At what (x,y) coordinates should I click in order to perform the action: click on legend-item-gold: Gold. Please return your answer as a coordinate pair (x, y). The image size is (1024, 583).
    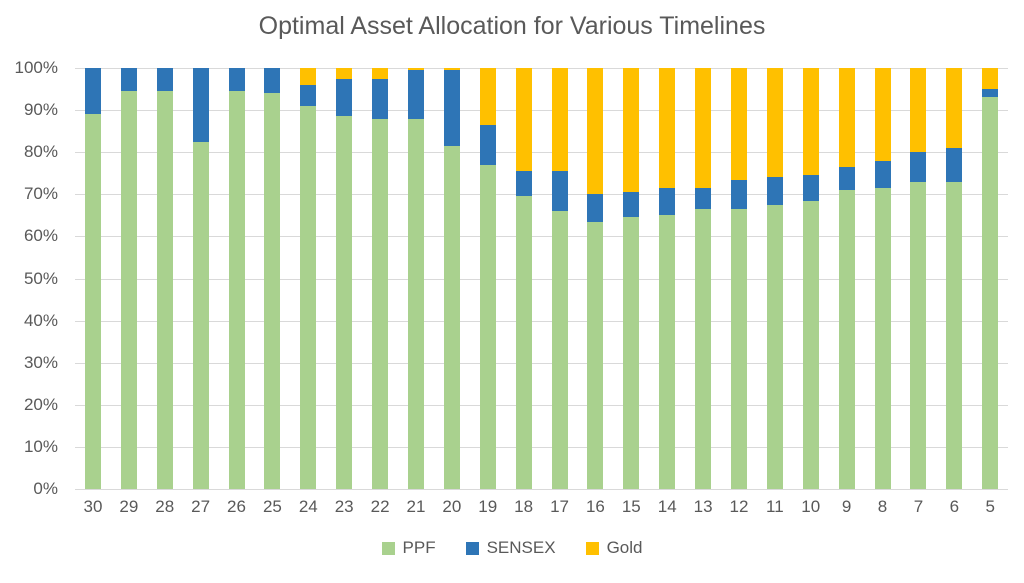
    Looking at the image, I should click on (613, 548).